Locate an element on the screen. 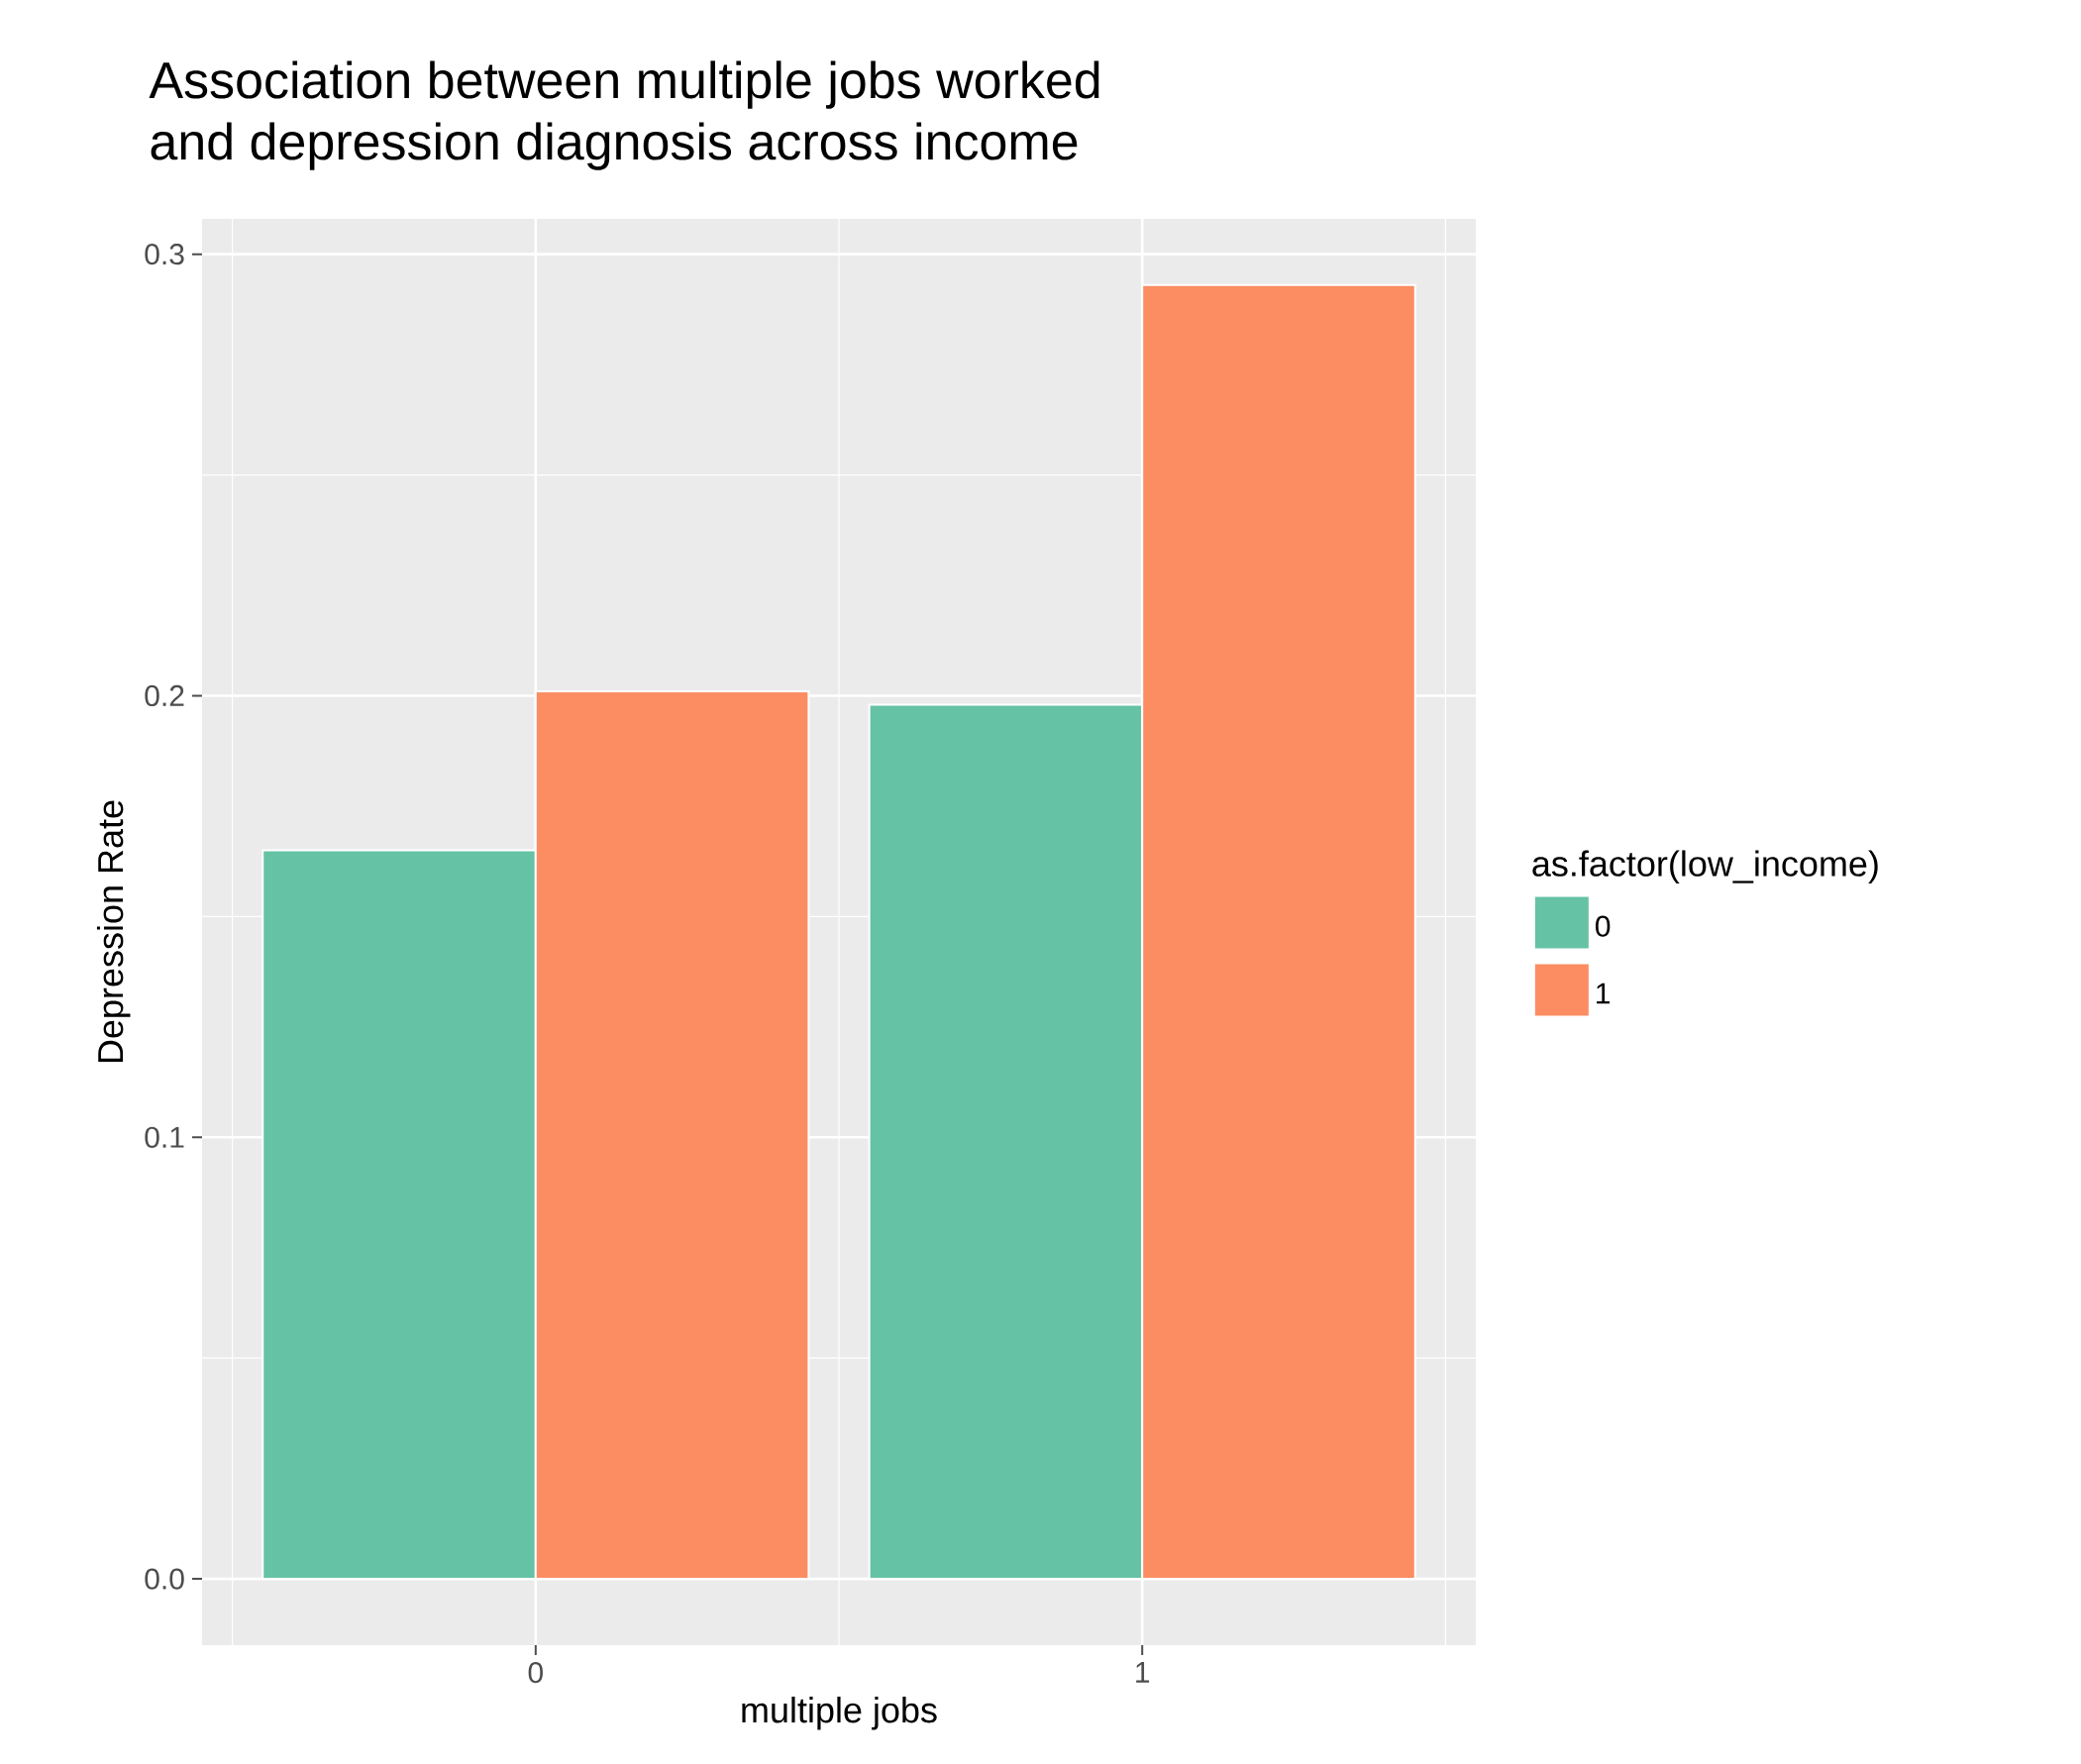 The height and width of the screenshot is (1764, 2081). y-tick-label: 0.2 is located at coordinates (164, 695).